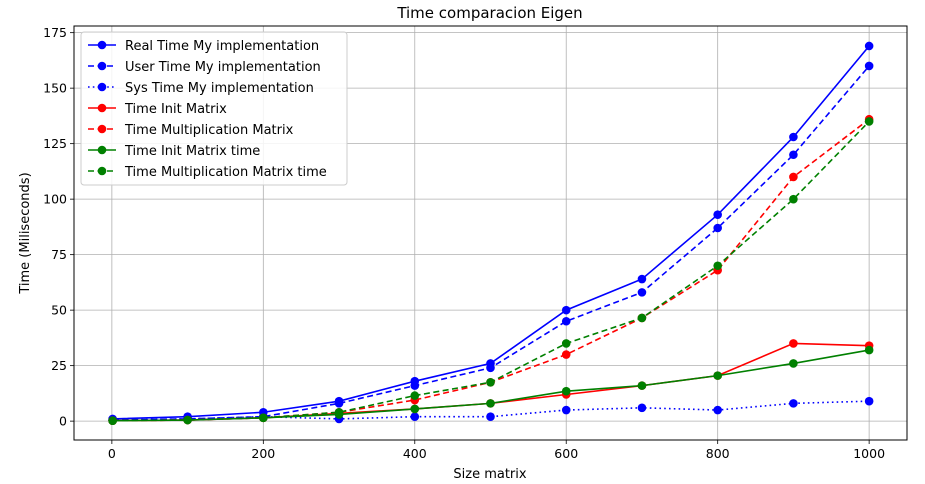 The height and width of the screenshot is (484, 925). I want to click on x-tick-label: 600, so click(566, 453).